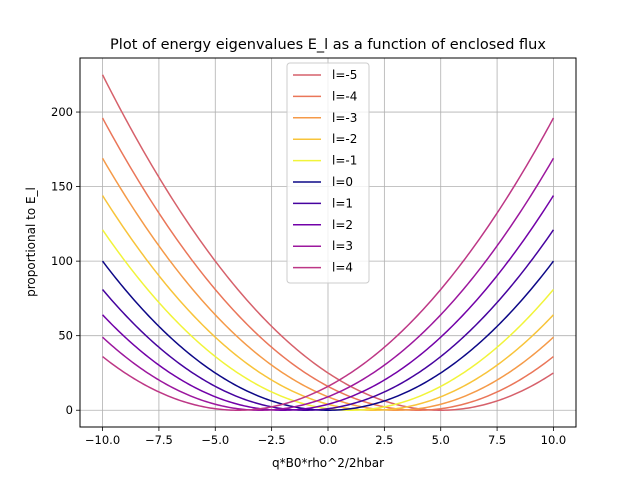 This screenshot has width=640, height=480. Describe the element at coordinates (69, 410) in the screenshot. I see `y-tick-label: 0` at that location.